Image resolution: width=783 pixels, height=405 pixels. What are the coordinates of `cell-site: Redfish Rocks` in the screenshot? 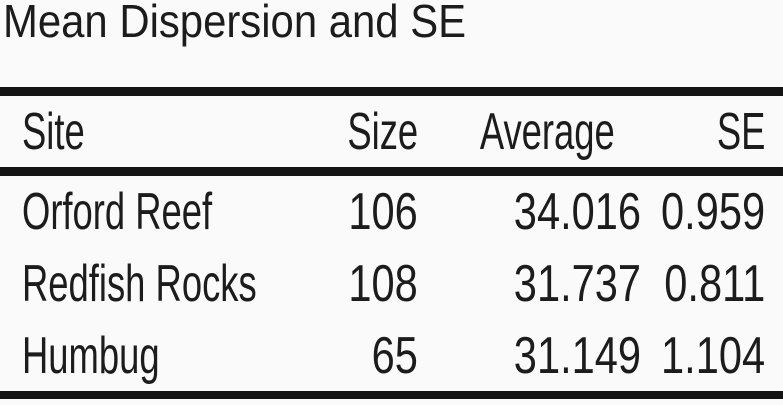 It's located at (150, 284).